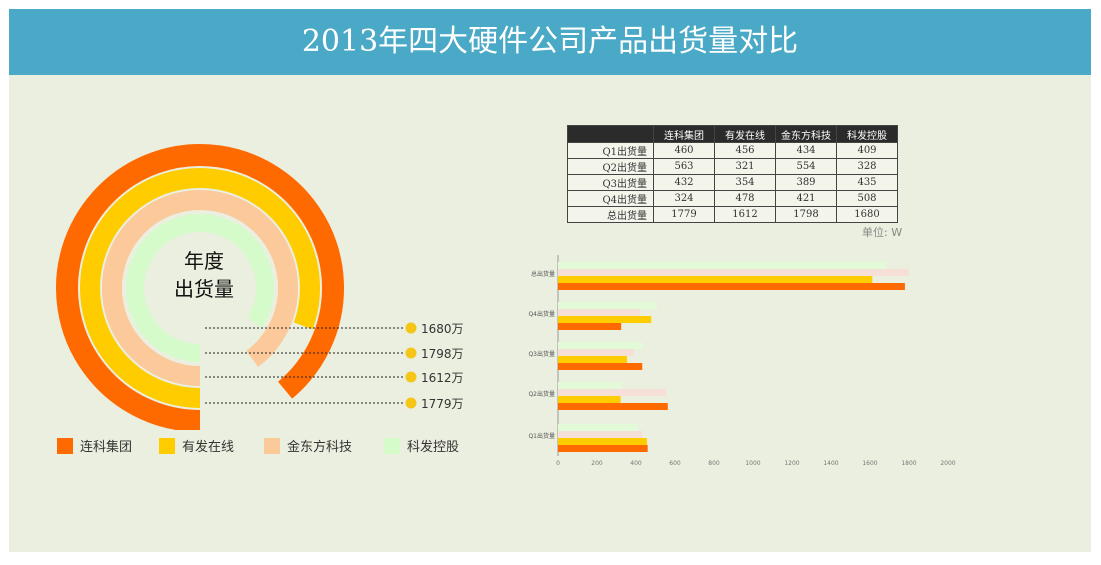  I want to click on table-header-cell: 有发在线, so click(745, 134).